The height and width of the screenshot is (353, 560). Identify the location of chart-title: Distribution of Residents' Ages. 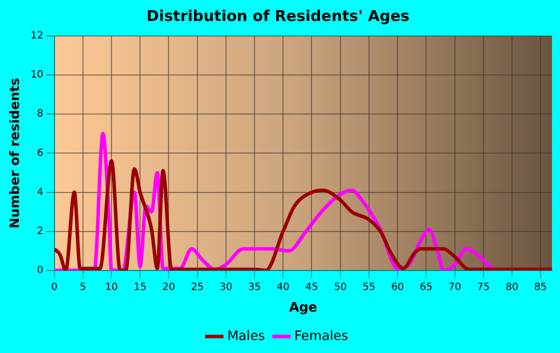
(278, 15).